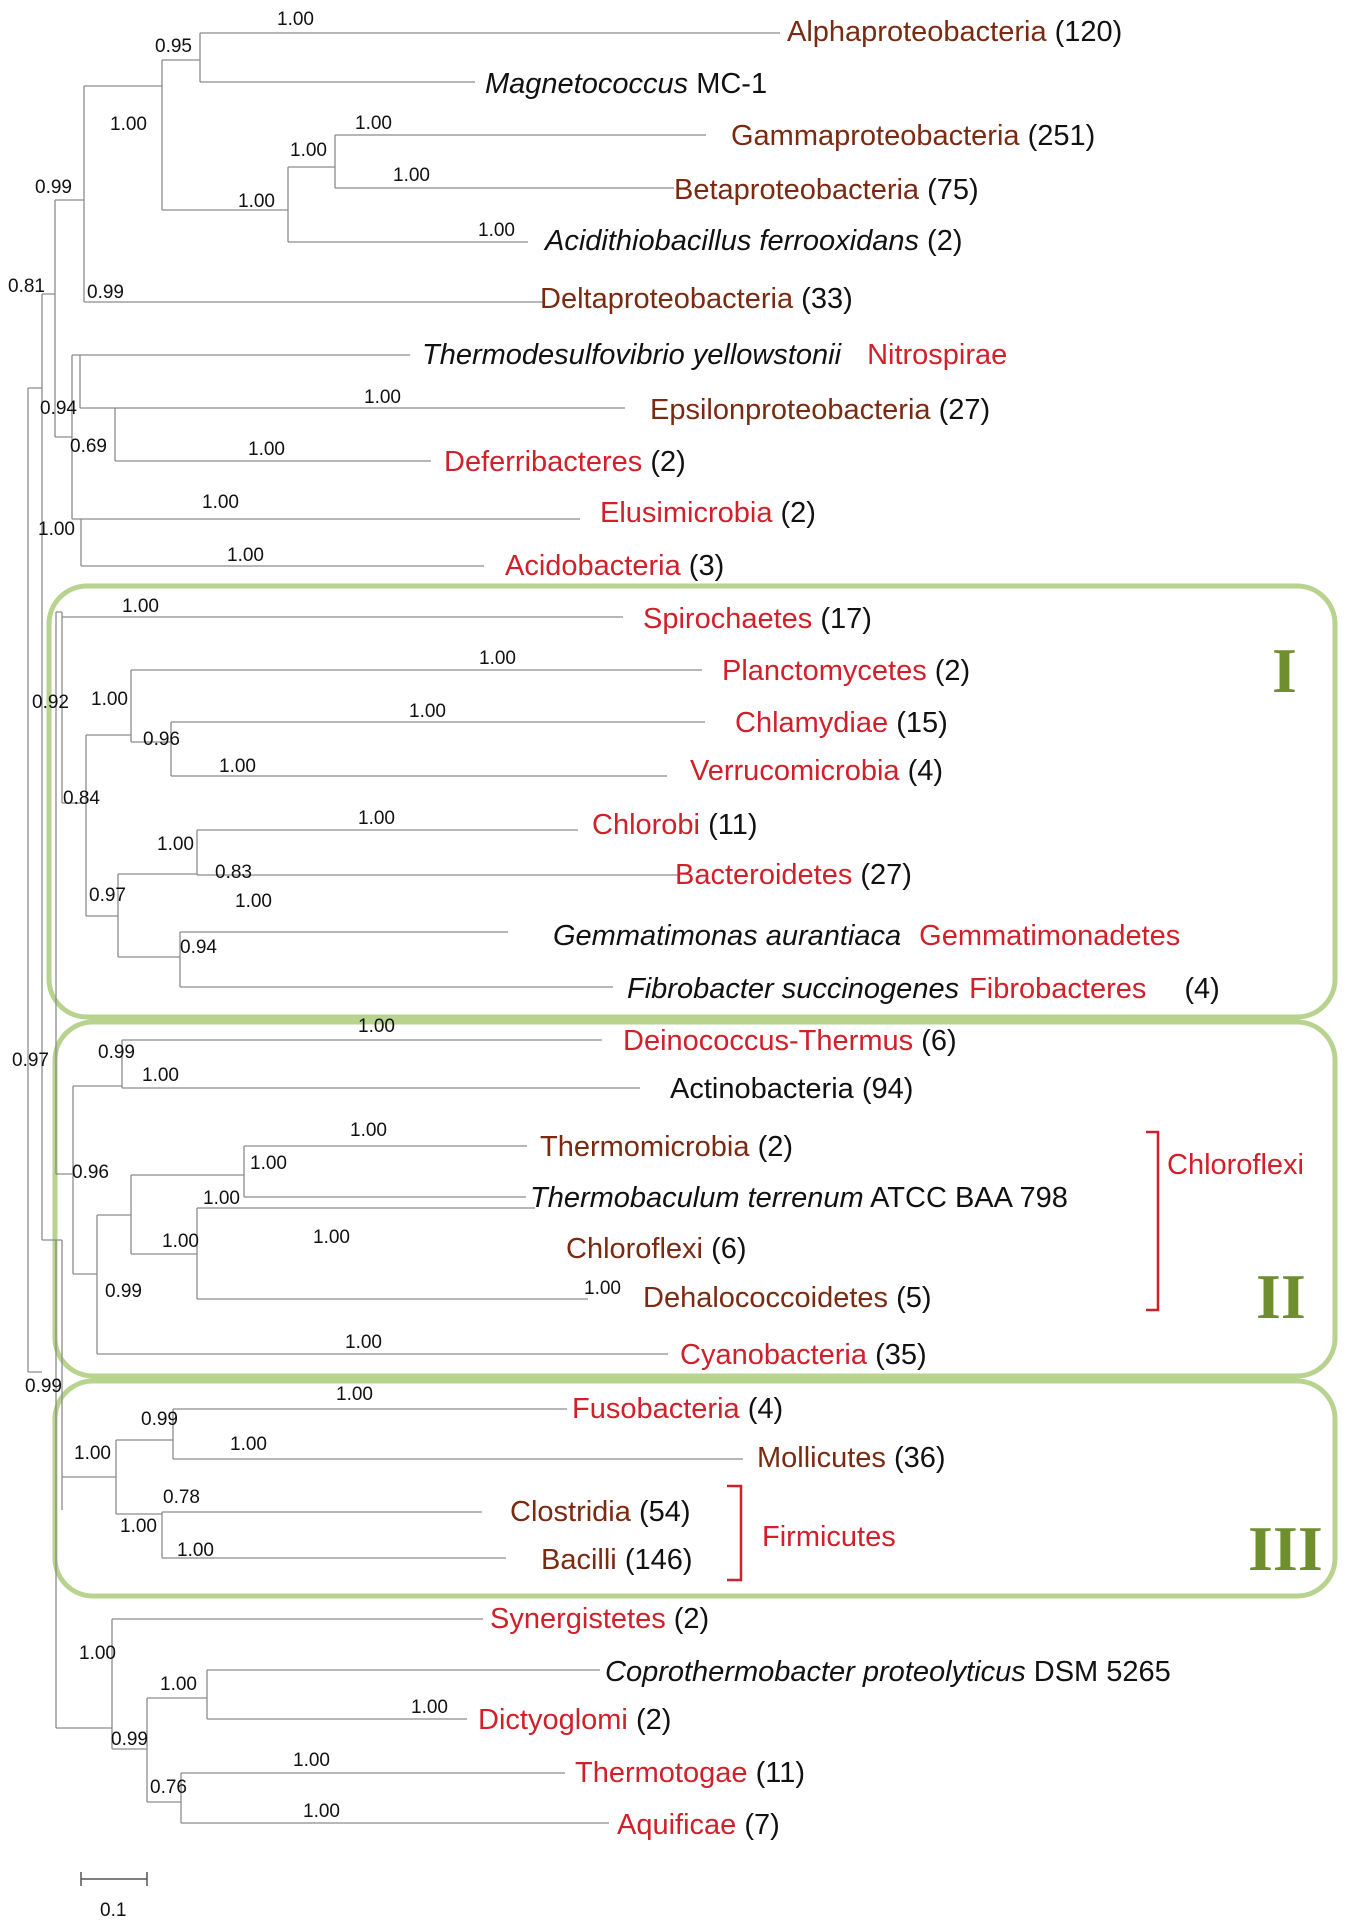 The width and height of the screenshot is (1350, 1929). What do you see at coordinates (565, 462) in the screenshot?
I see `taxon-label: Deferribacteres (2)` at bounding box center [565, 462].